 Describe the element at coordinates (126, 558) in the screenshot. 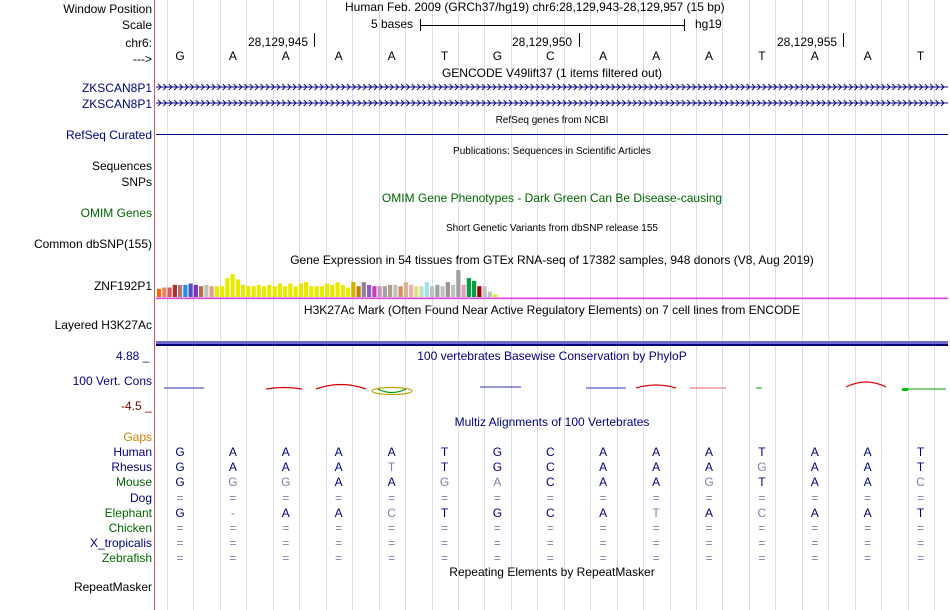

I see `species-label: Zebrafish` at that location.